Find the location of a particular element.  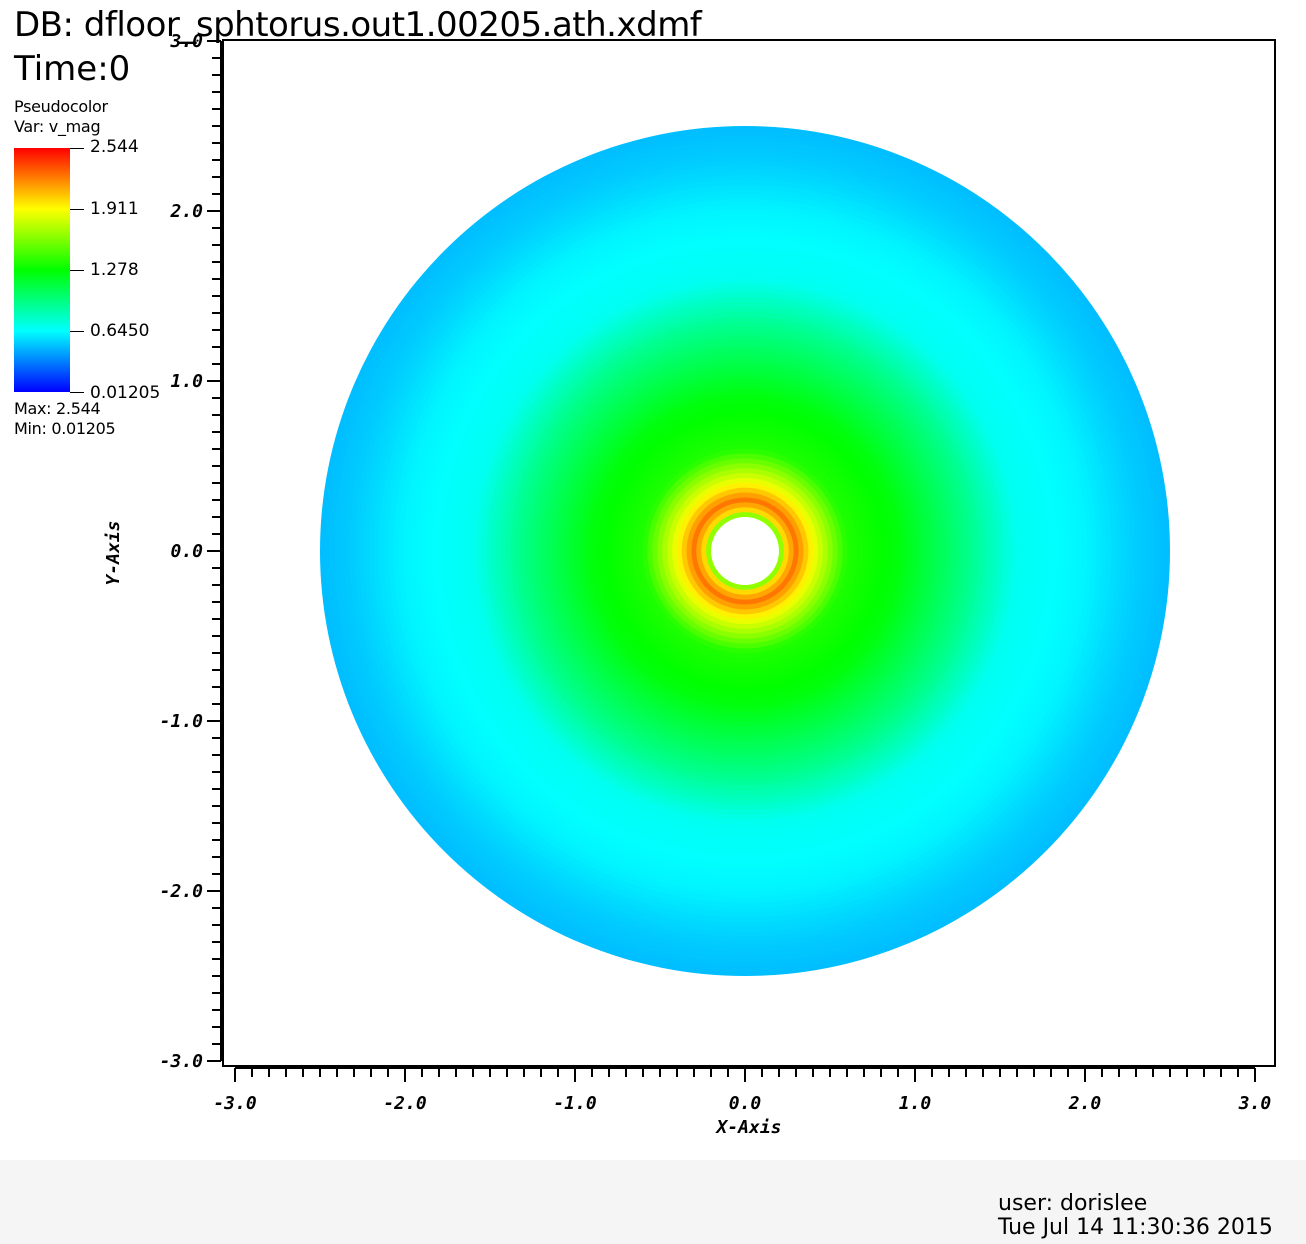

database-title: DB: dfloor_sphtorus.out1.00205.ath.xdmf is located at coordinates (358, 25).